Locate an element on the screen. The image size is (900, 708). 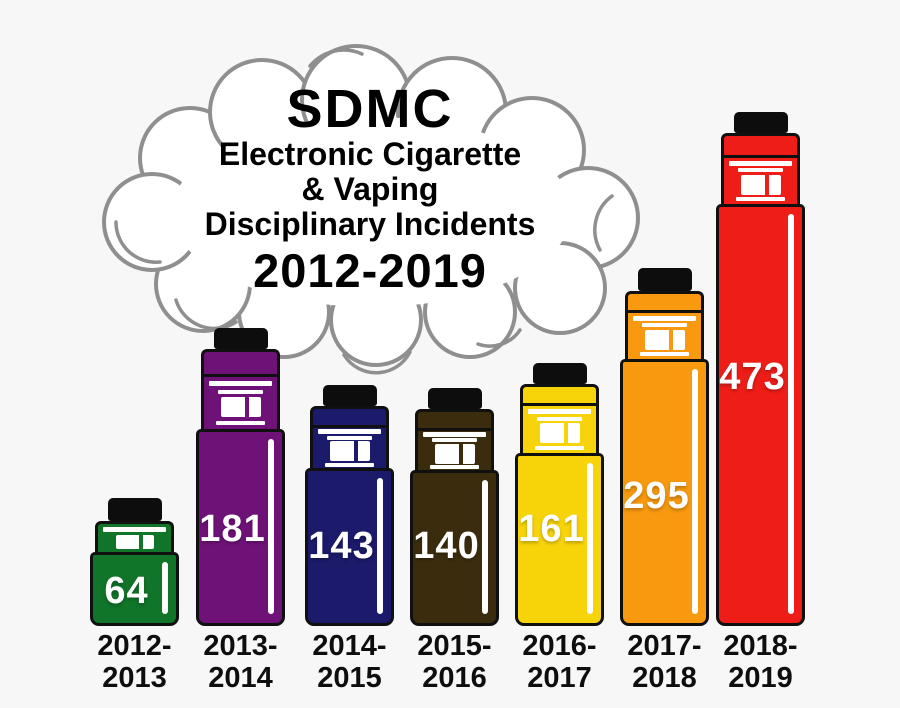
category-label-line: 2015- is located at coordinates (454, 646).